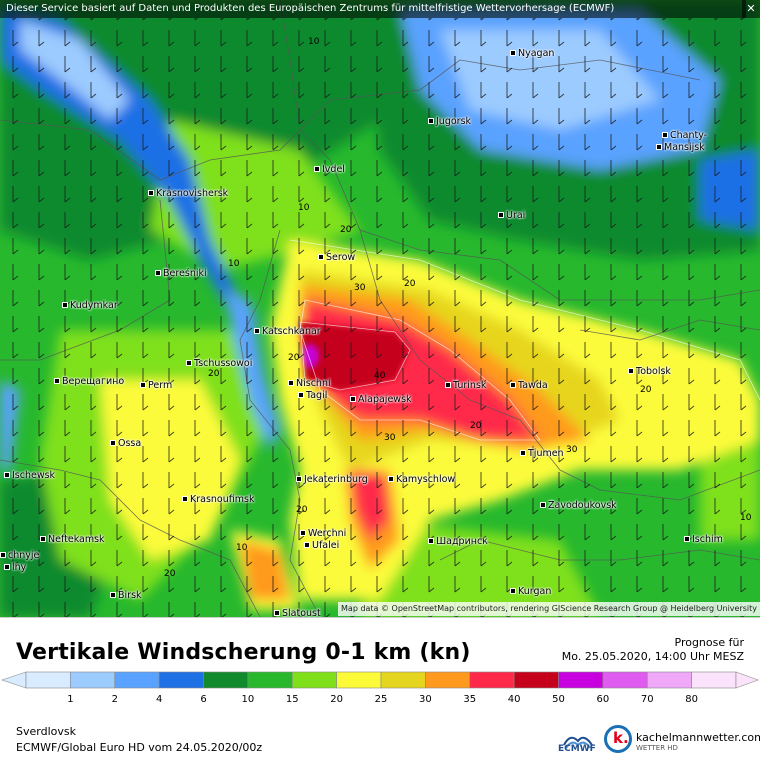 This screenshot has height=760, width=760. Describe the element at coordinates (89, 381) in the screenshot. I see `city-label: Верещагино` at that location.